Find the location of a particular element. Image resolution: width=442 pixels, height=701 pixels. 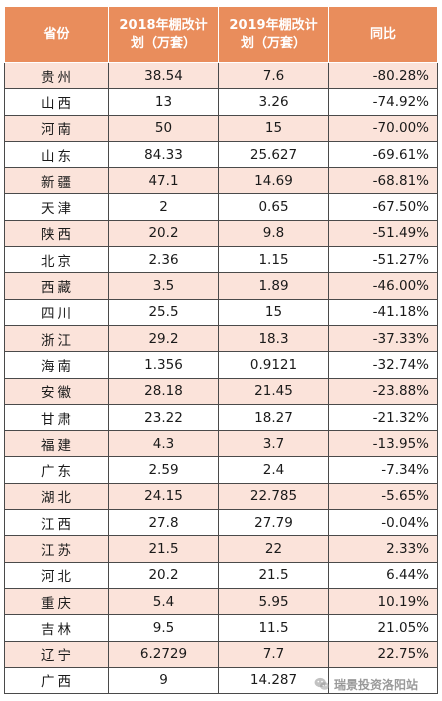

header-province: 省份 is located at coordinates (56, 34).